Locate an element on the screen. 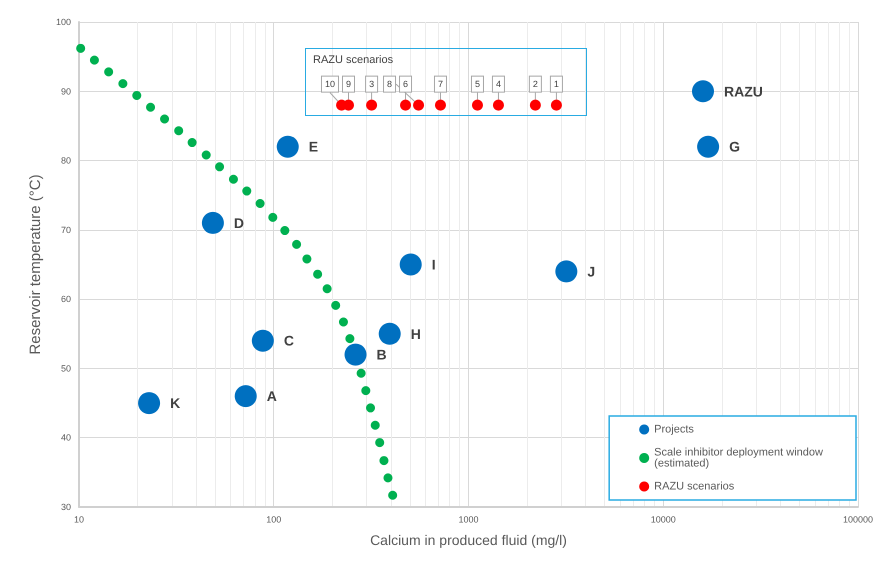 The image size is (876, 562). y-tick-label: 40 is located at coordinates (65, 437).